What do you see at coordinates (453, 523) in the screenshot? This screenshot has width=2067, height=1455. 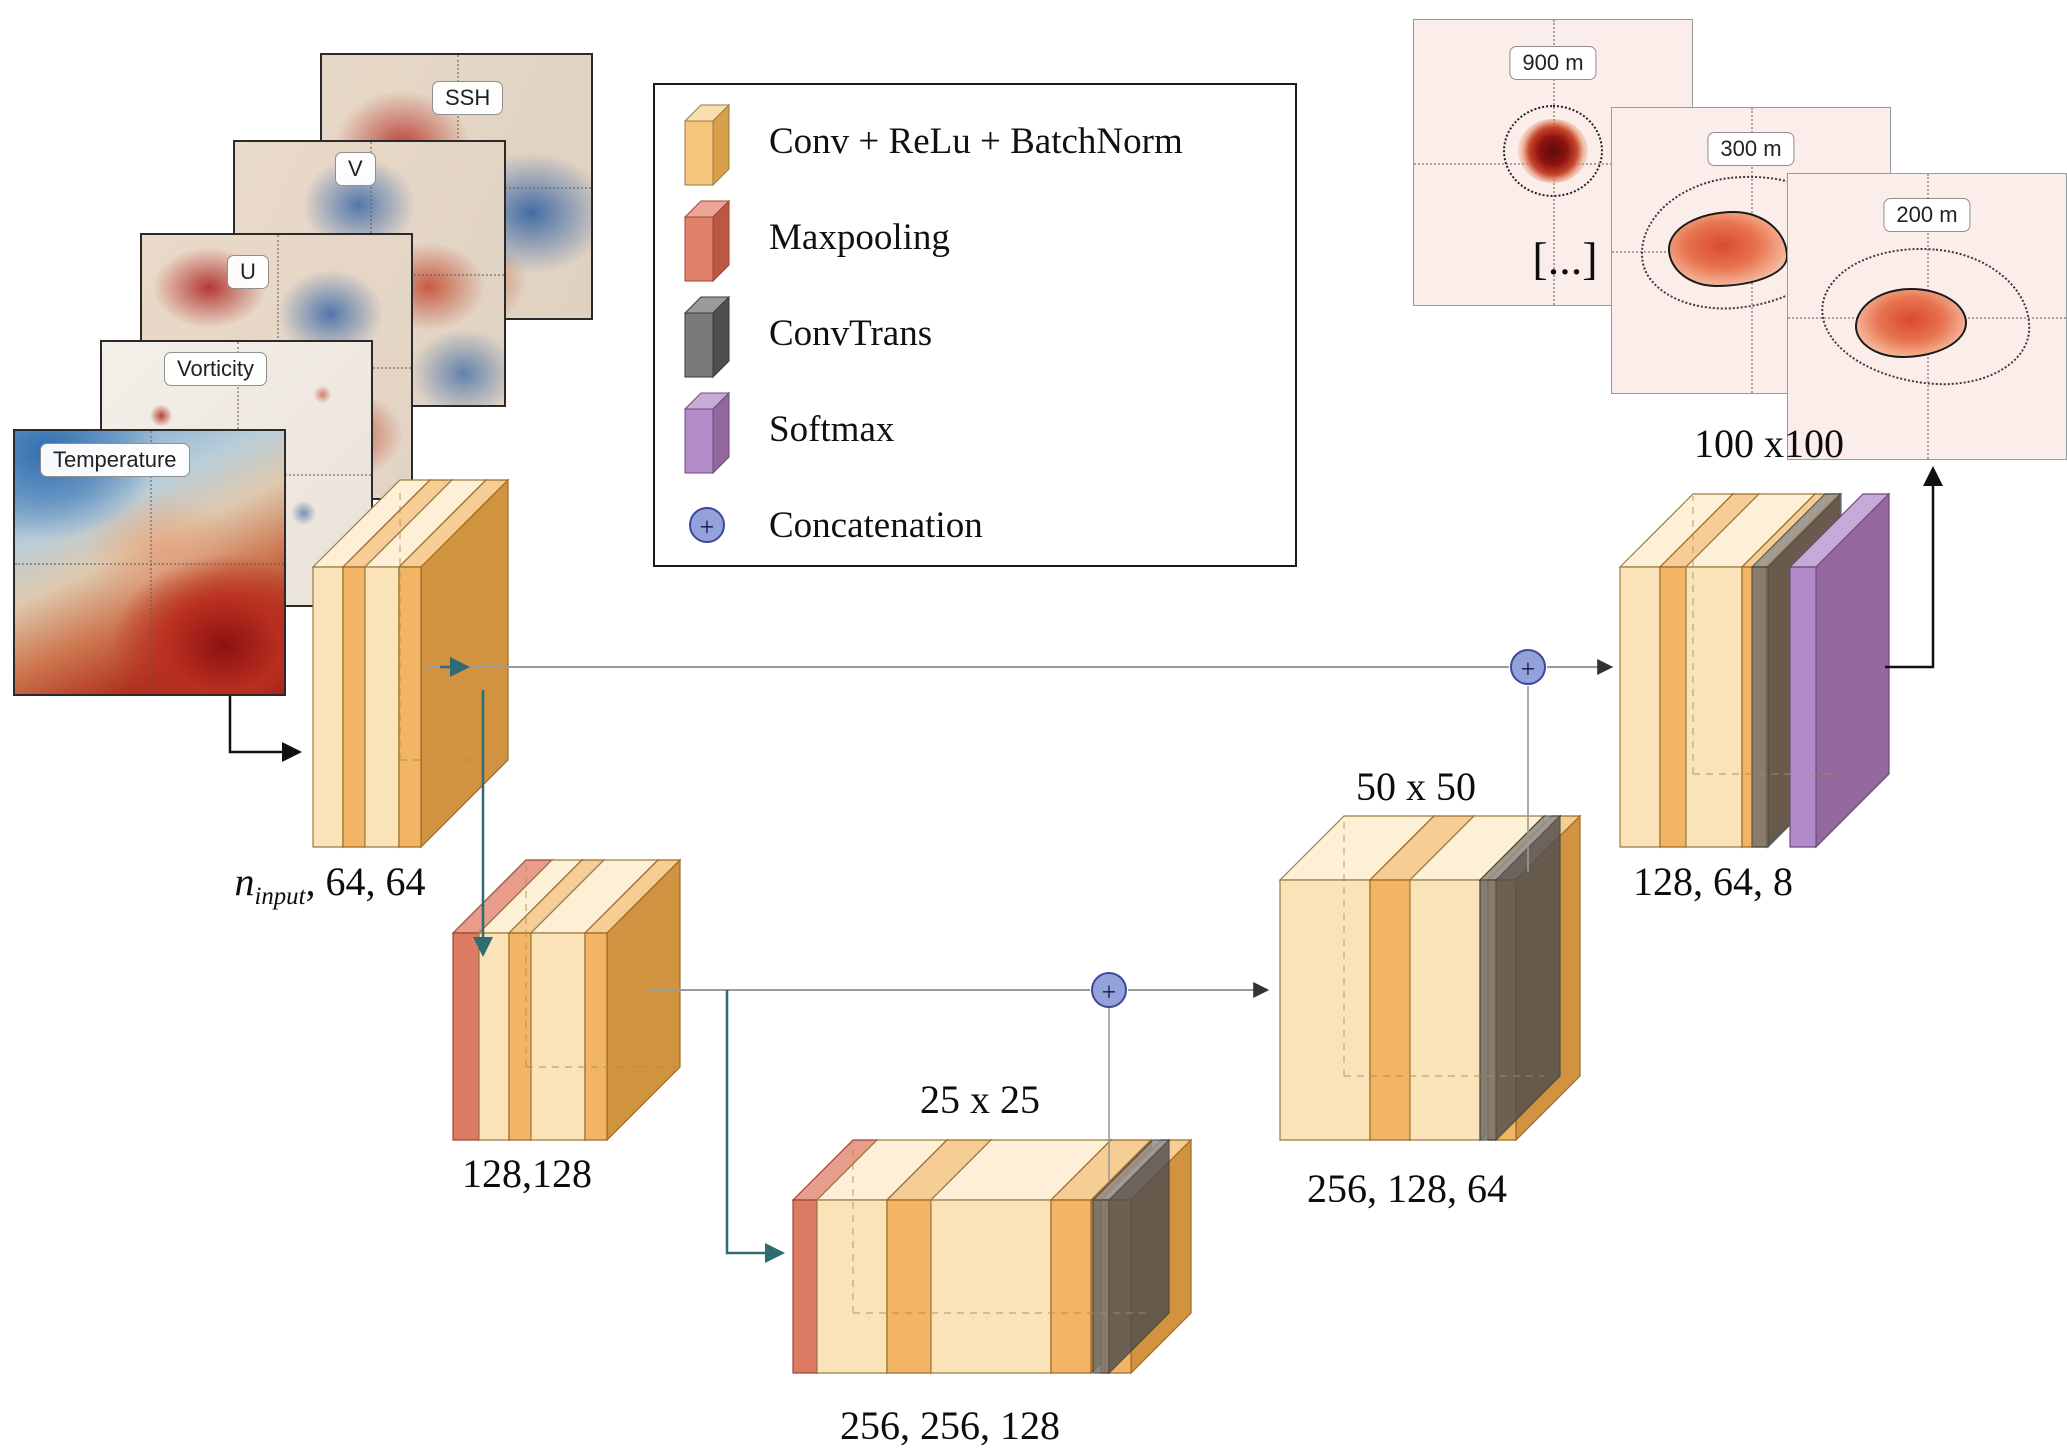 I see `enc1-block-top-face` at bounding box center [453, 523].